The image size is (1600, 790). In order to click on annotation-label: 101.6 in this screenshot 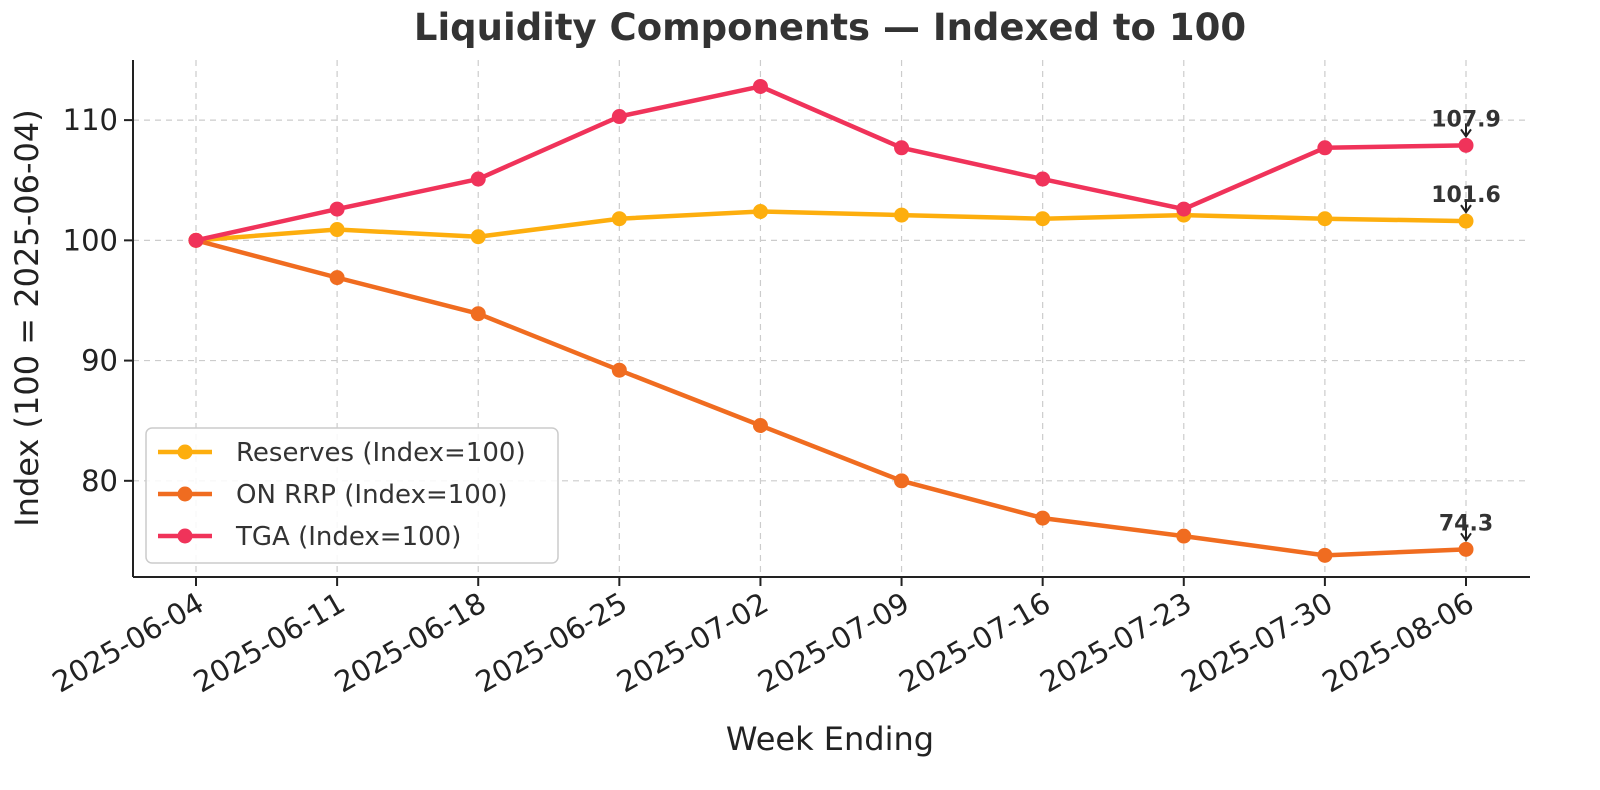, I will do `click(1466, 195)`.